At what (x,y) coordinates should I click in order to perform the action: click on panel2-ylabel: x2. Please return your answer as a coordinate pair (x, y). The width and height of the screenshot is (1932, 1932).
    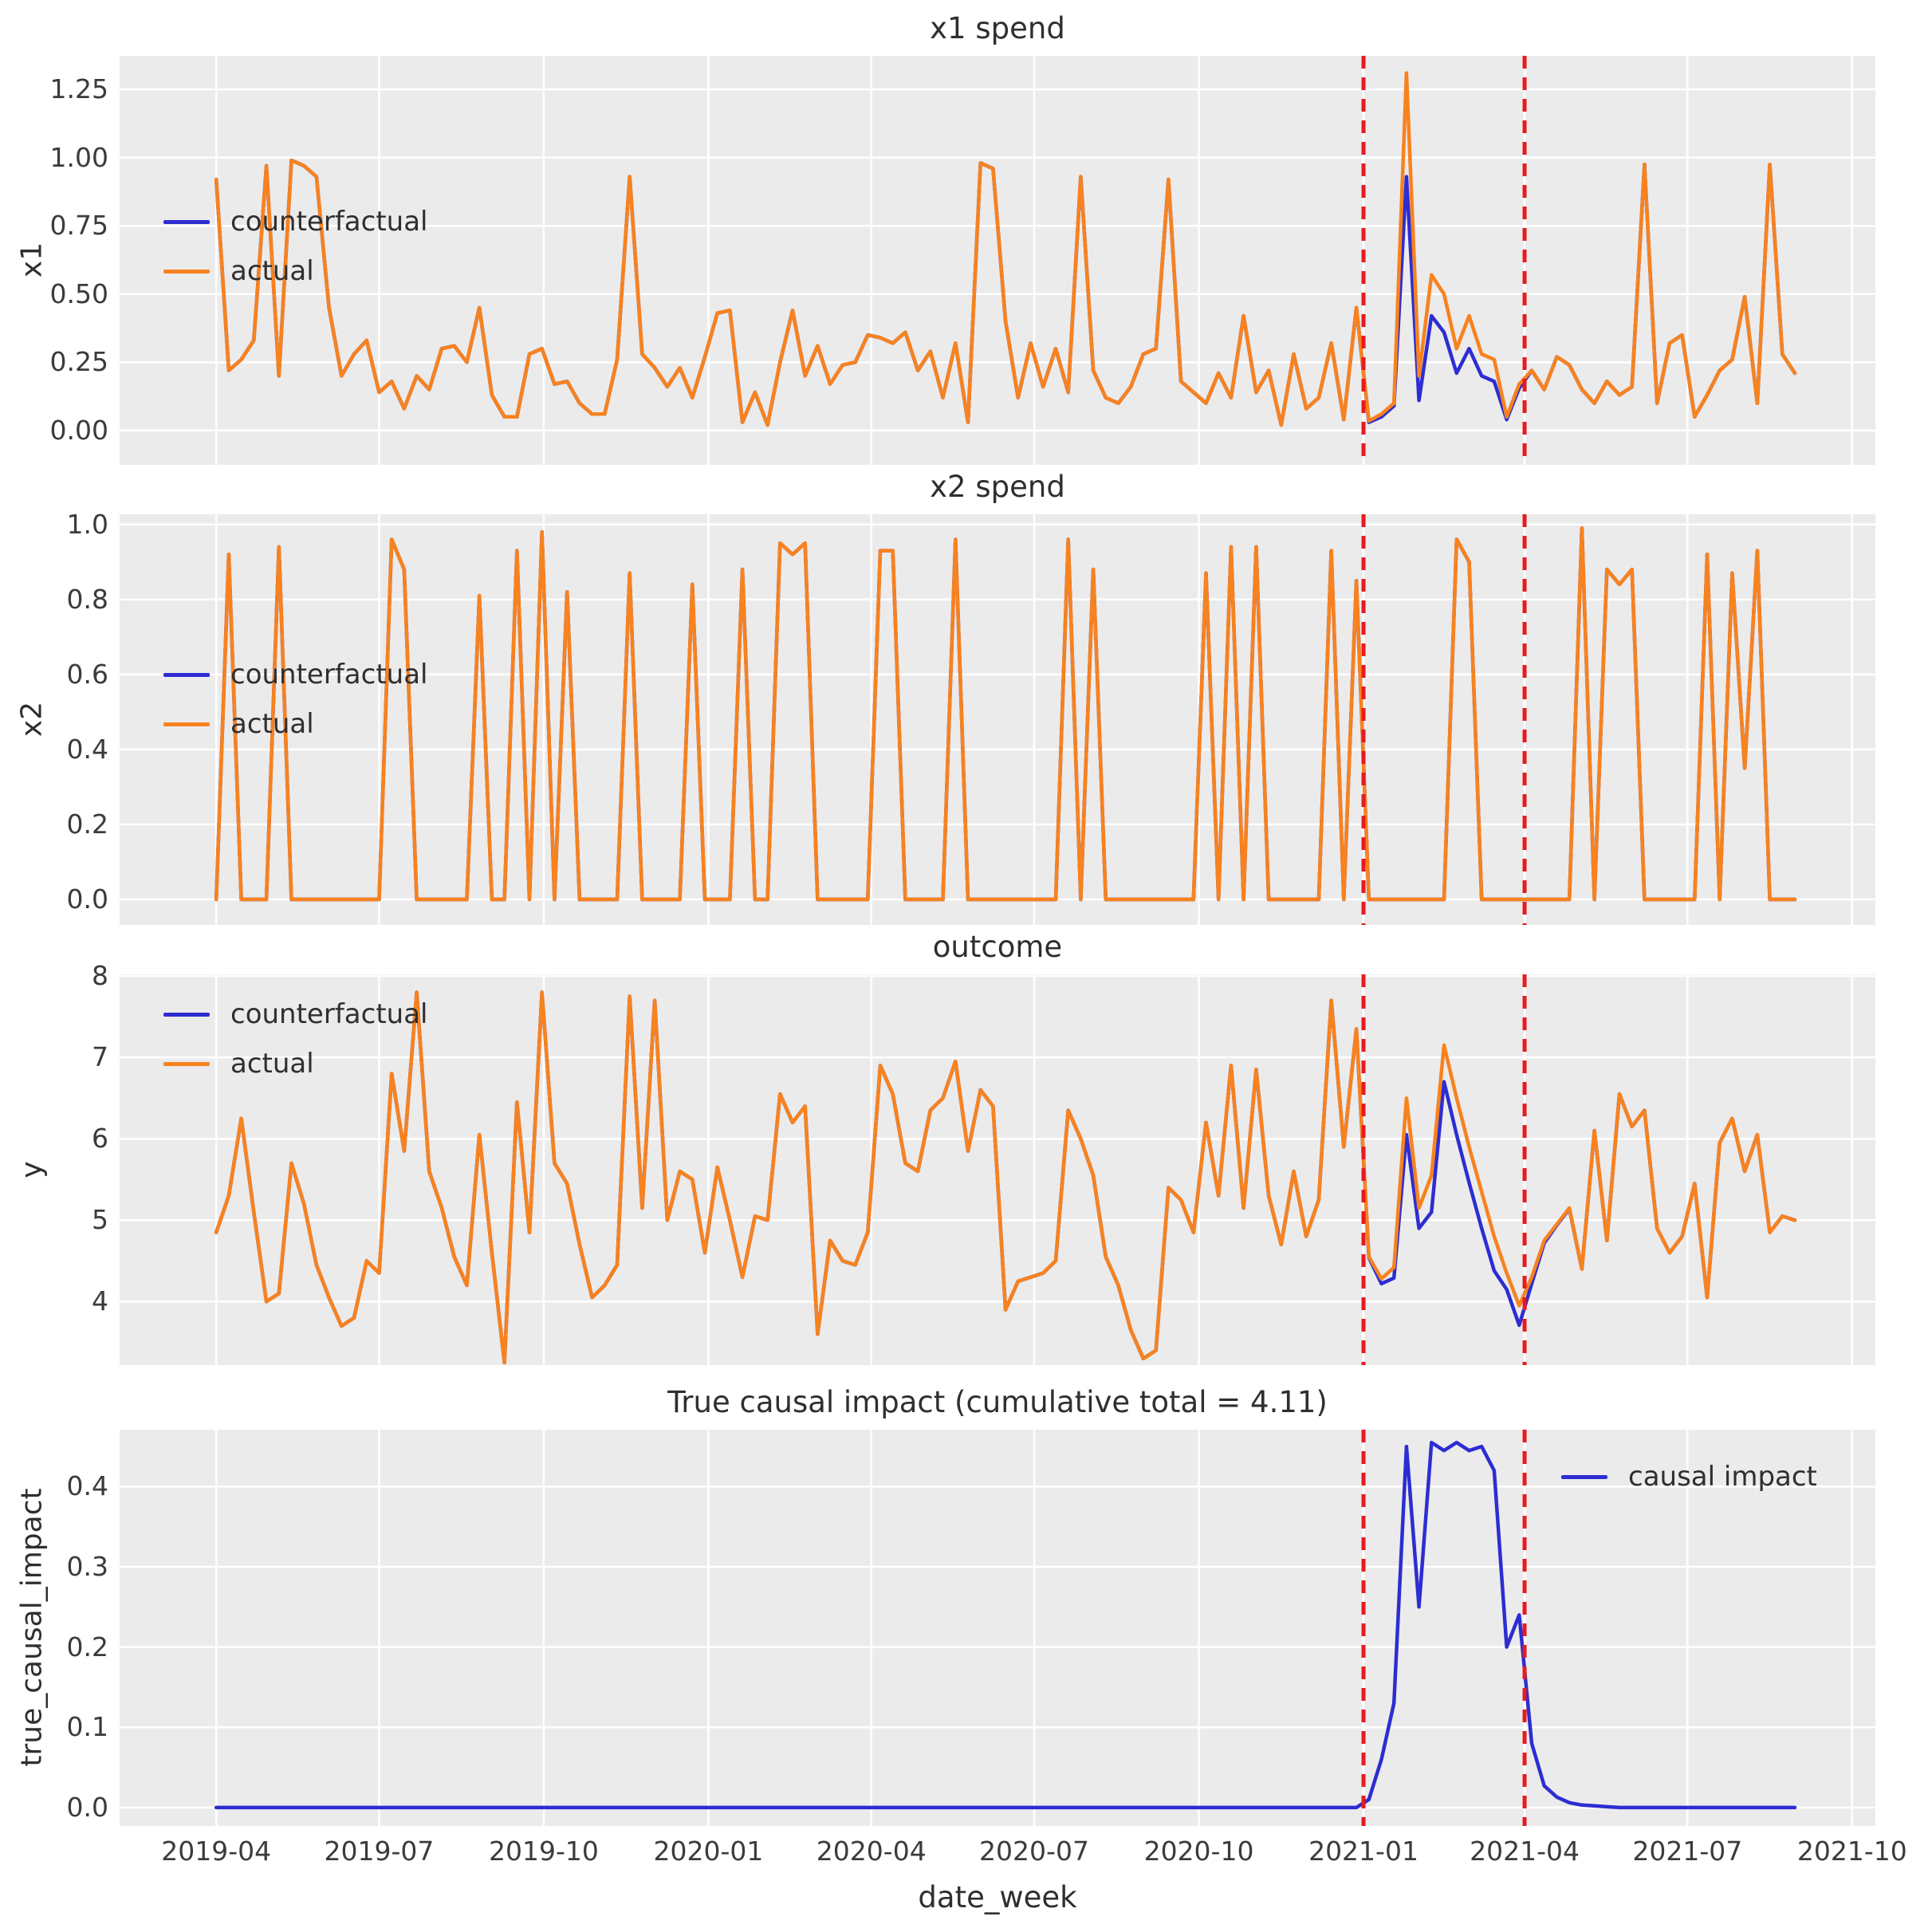
    Looking at the image, I should click on (32, 720).